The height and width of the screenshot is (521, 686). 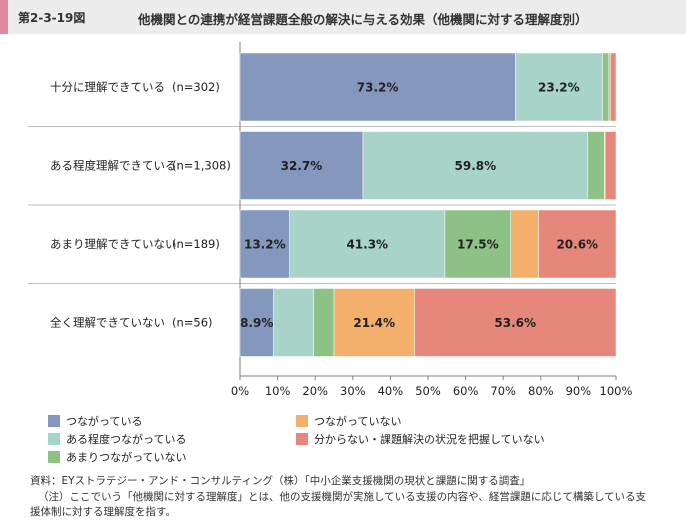 I want to click on data-label: 21.4%, so click(x=374, y=323).